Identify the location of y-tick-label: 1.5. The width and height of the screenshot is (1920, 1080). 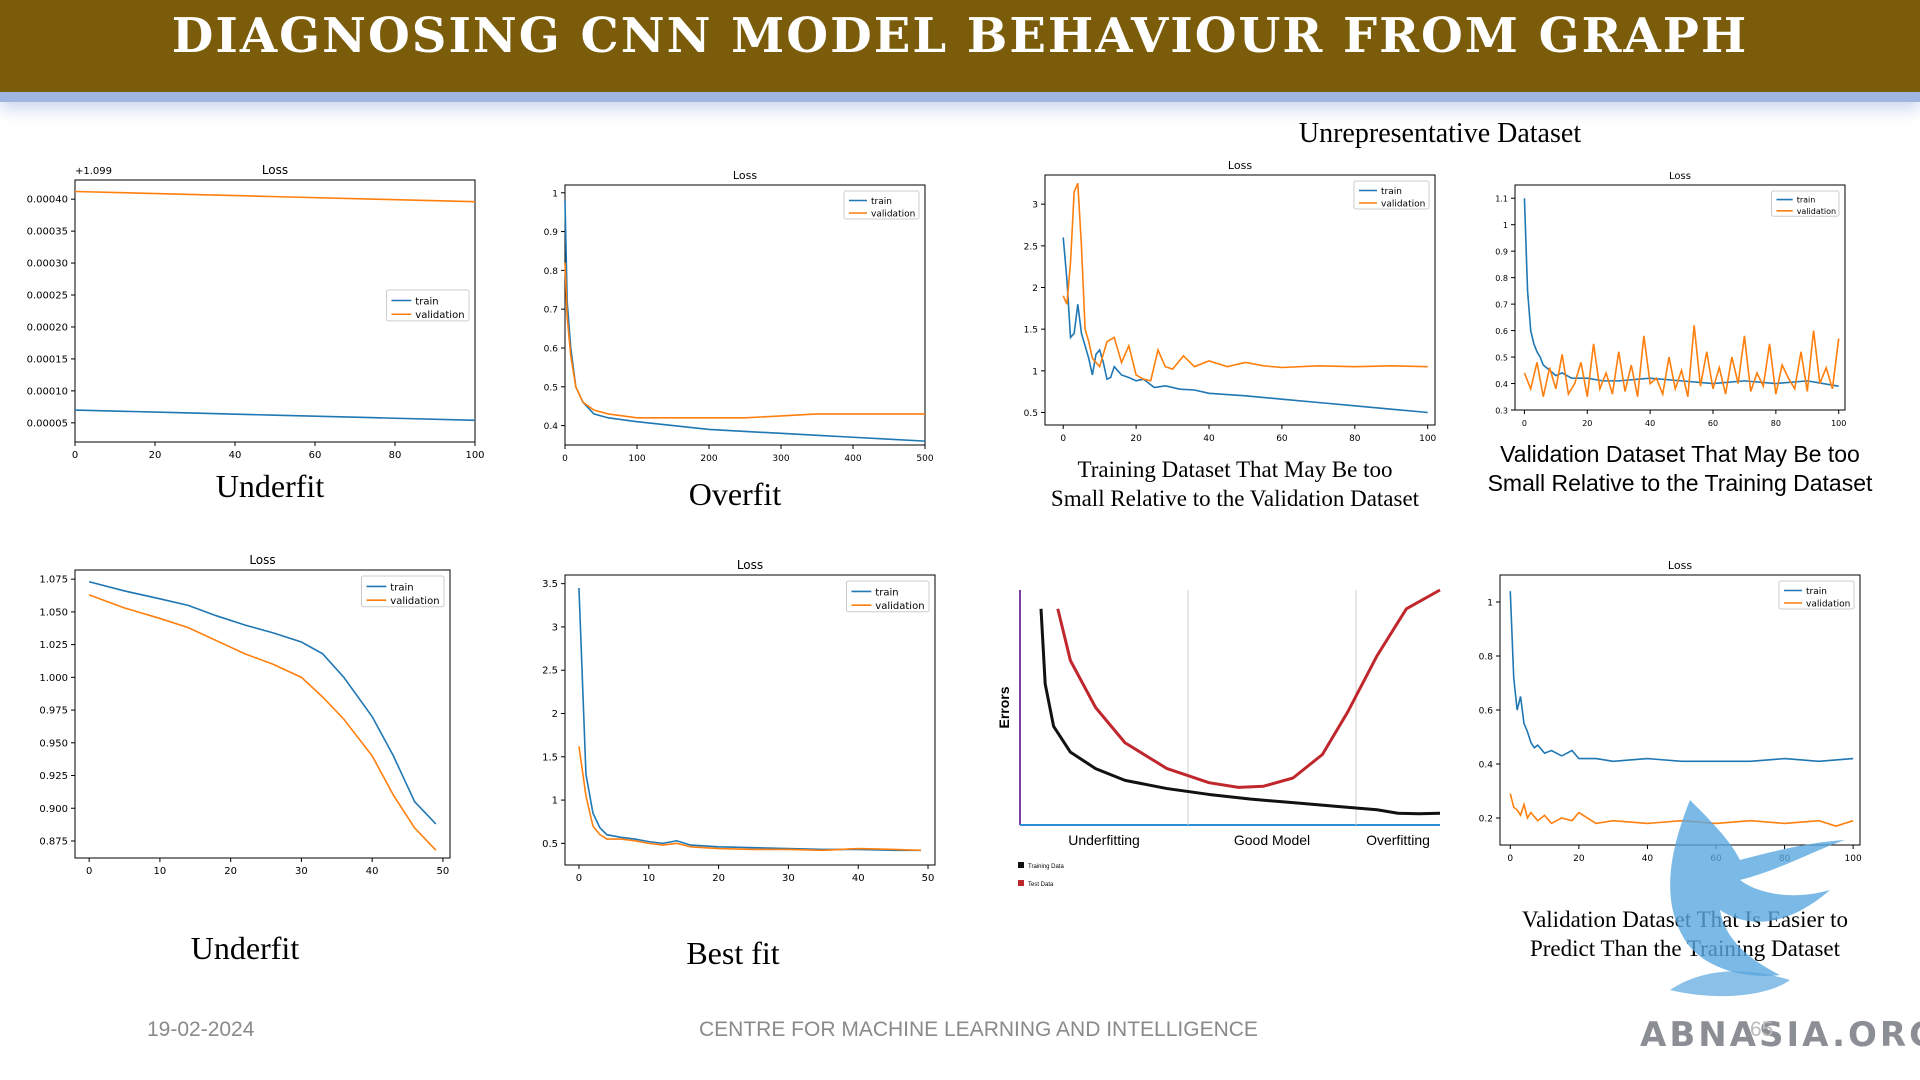
(1031, 331).